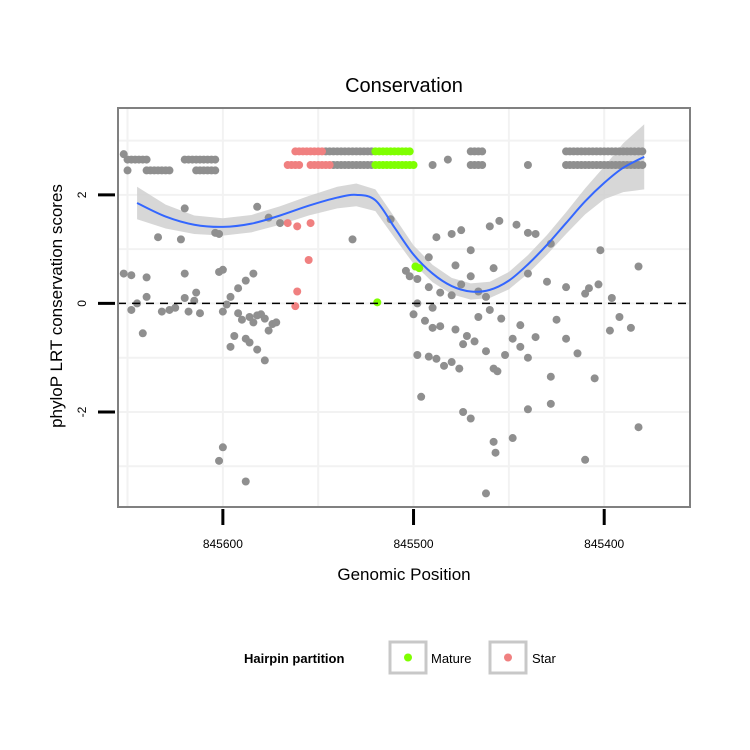 This screenshot has width=750, height=750. I want to click on y-tick-label: -2, so click(82, 411).